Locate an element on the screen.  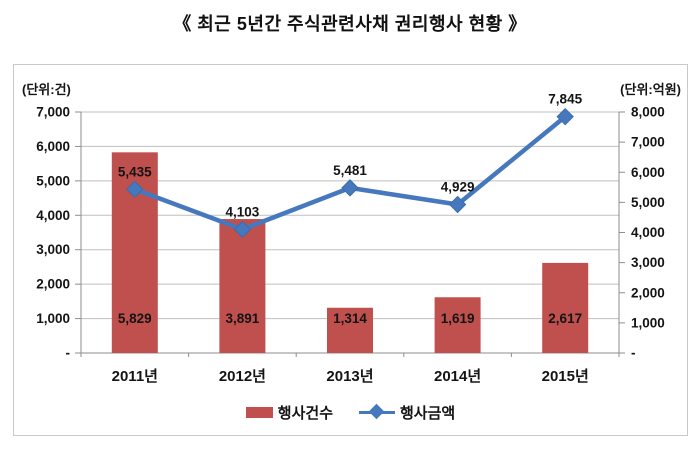
left-axis-tick-label: 2,000 is located at coordinates (53, 284).